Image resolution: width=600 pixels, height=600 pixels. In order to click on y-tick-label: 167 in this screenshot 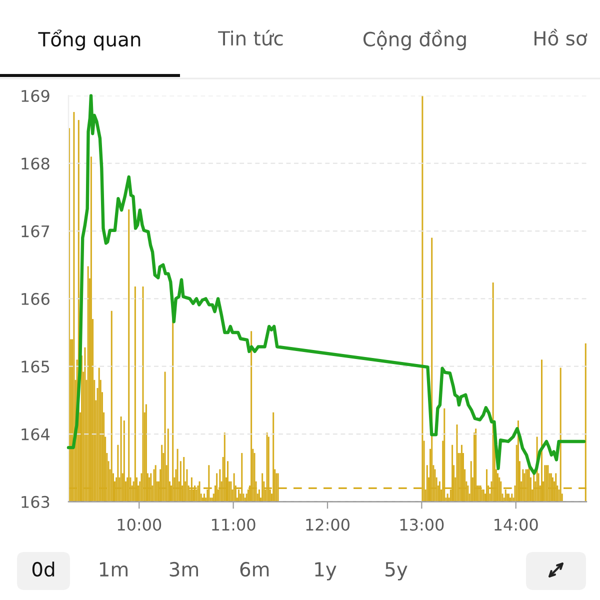, I will do `click(36, 231)`.